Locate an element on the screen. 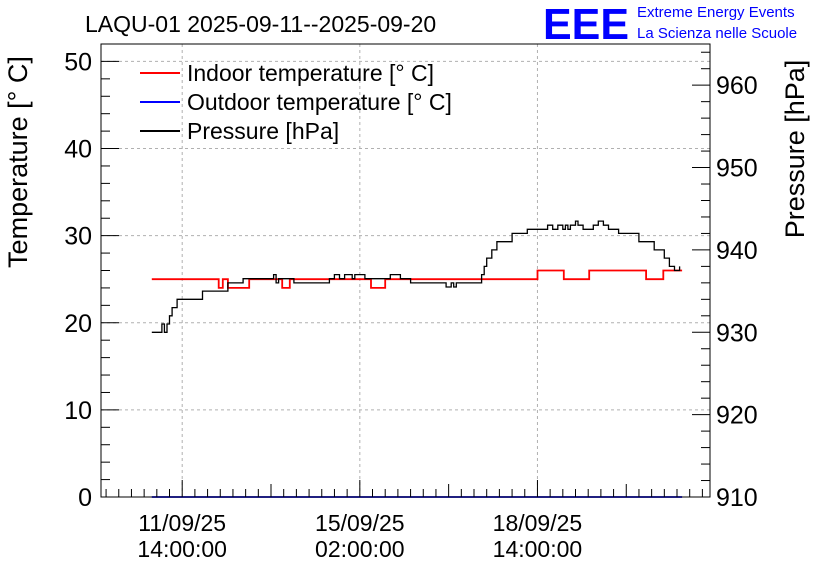  x-tick-label-date-2: 18/09/25 is located at coordinates (538, 523).